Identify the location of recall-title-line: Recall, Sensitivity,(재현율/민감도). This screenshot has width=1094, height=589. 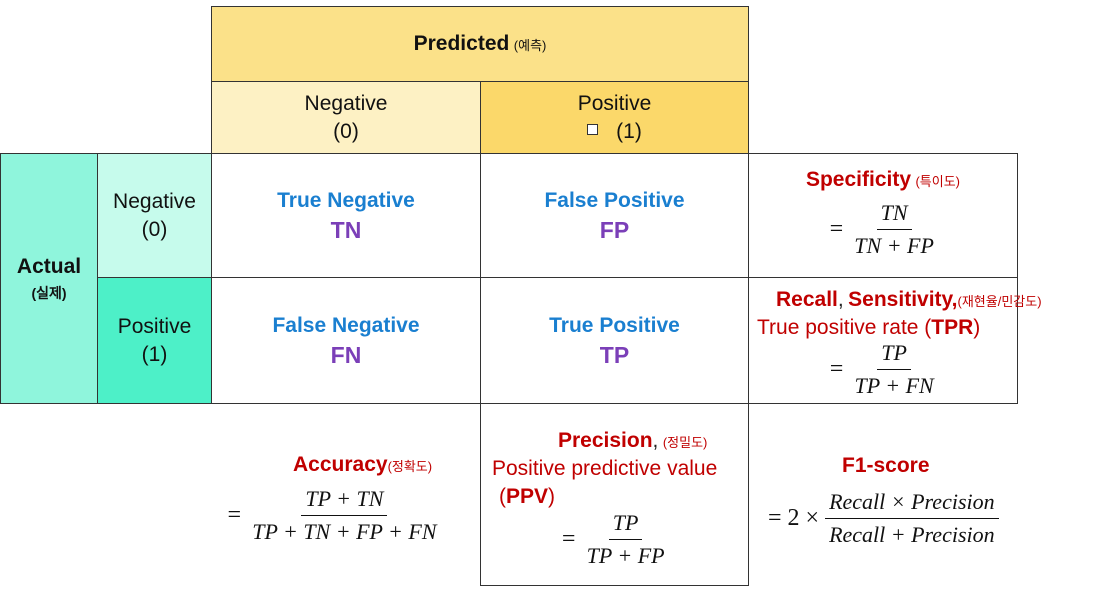
(909, 300).